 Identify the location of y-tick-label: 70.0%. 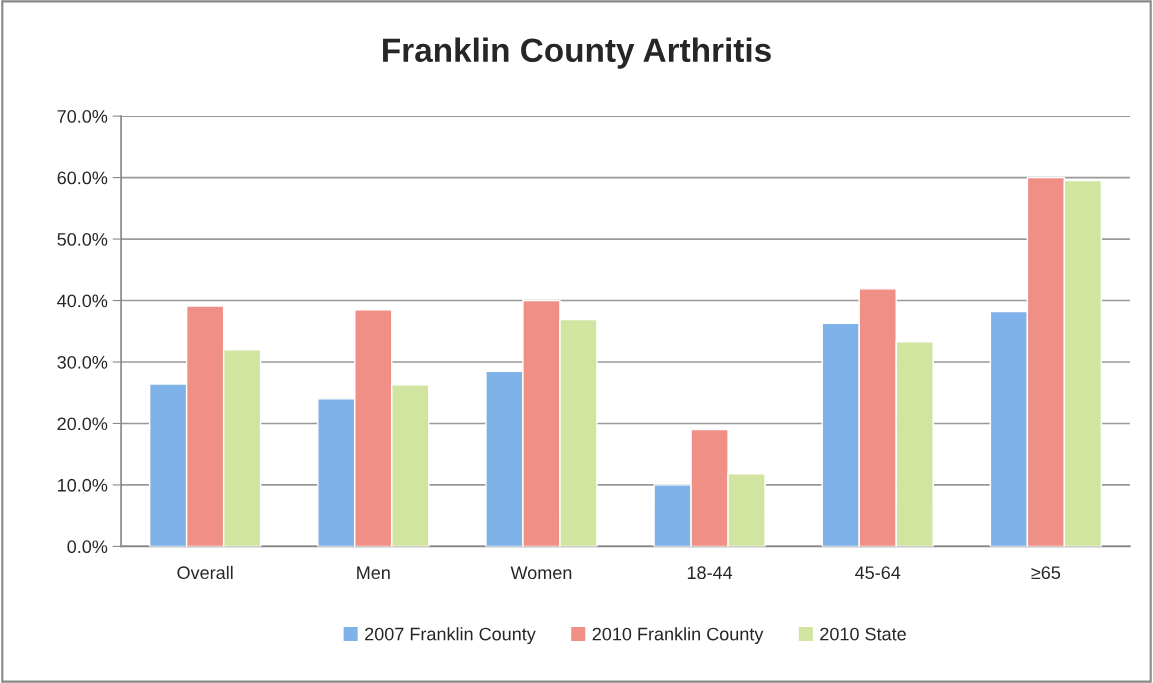
(82, 116).